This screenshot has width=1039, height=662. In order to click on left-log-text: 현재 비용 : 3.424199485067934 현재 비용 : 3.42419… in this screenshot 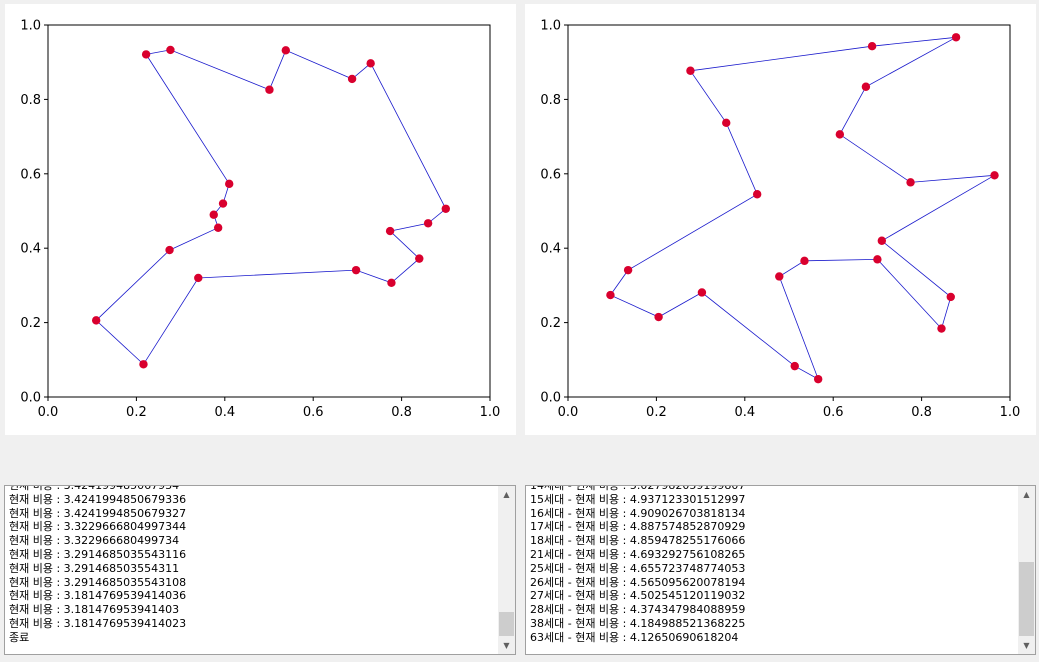, I will do `click(253, 565)`.